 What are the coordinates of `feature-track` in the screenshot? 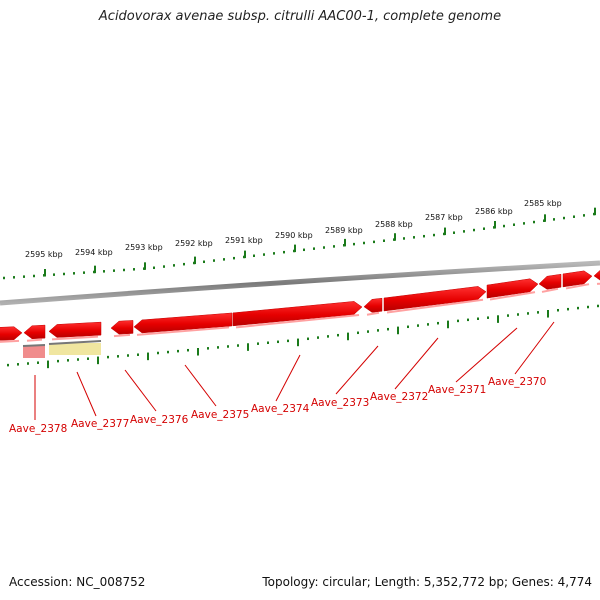 It's located at (62, 349).